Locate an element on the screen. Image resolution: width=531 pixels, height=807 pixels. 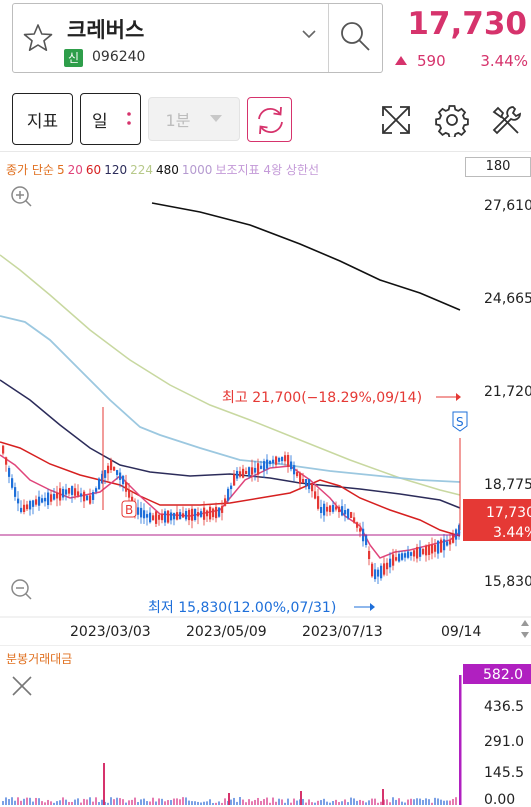
chevron-down-icon is located at coordinates (309, 34).